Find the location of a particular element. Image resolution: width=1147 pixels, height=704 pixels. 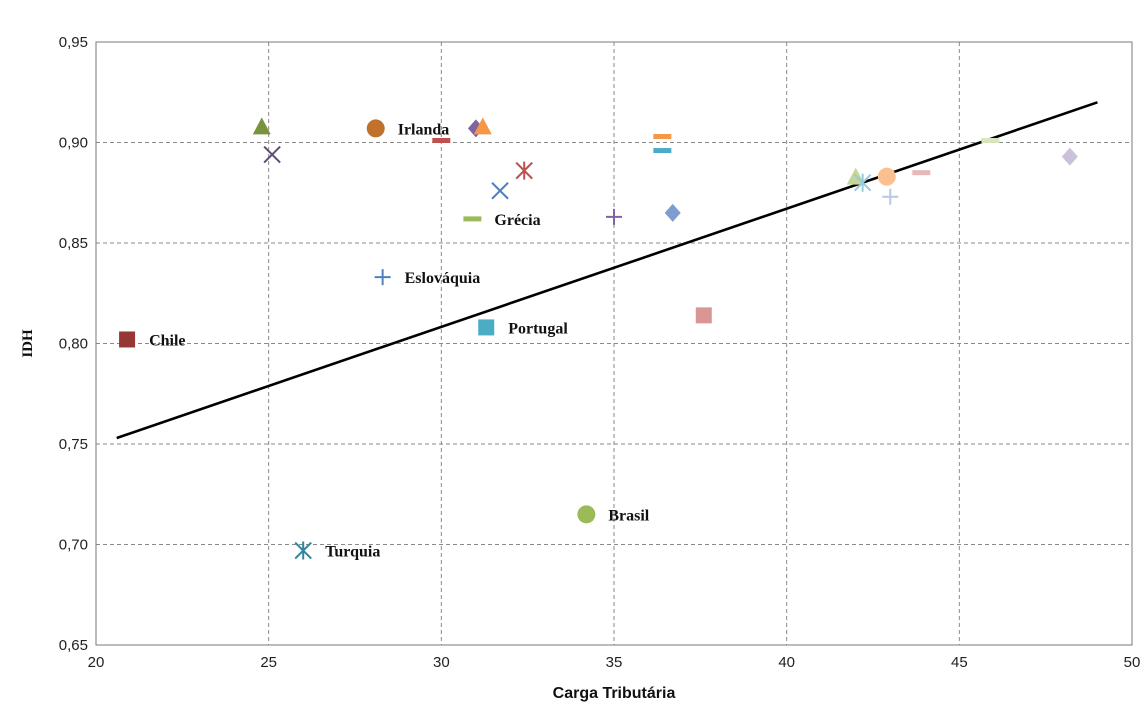

x-tick-label: 20 is located at coordinates (96, 662).